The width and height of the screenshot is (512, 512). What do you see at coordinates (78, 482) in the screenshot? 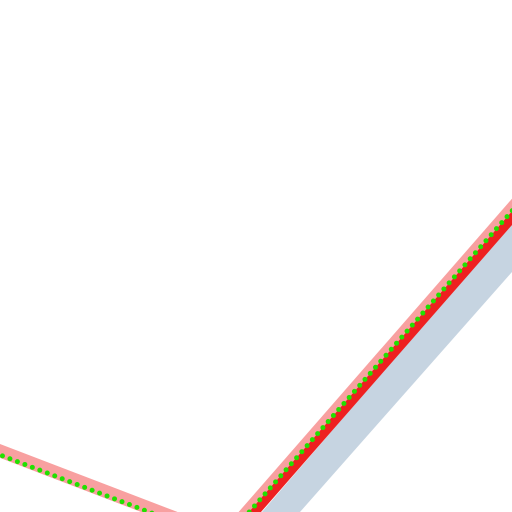
I see `route-dots` at bounding box center [78, 482].